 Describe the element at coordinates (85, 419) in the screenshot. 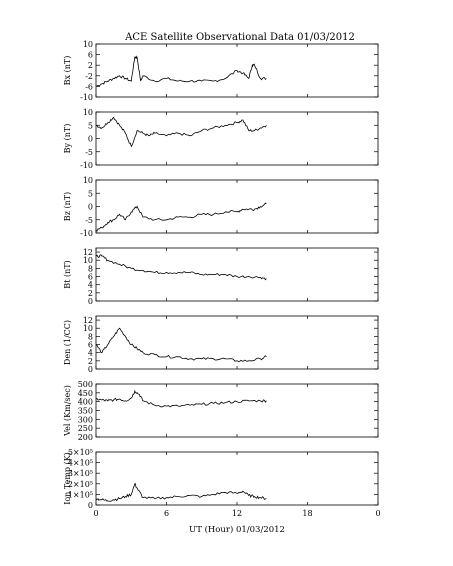

I see `y-tick-label: 300` at that location.